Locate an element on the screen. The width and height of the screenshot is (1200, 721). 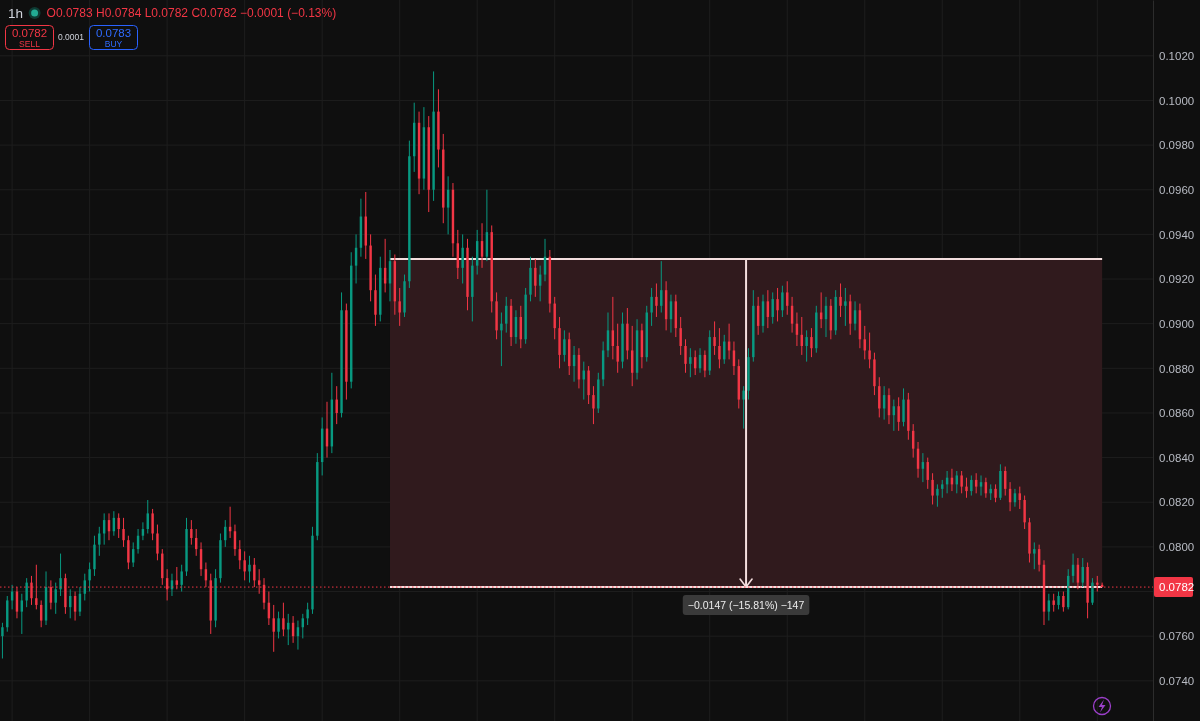
buy-button: 0.0783 BUY is located at coordinates (113, 37).